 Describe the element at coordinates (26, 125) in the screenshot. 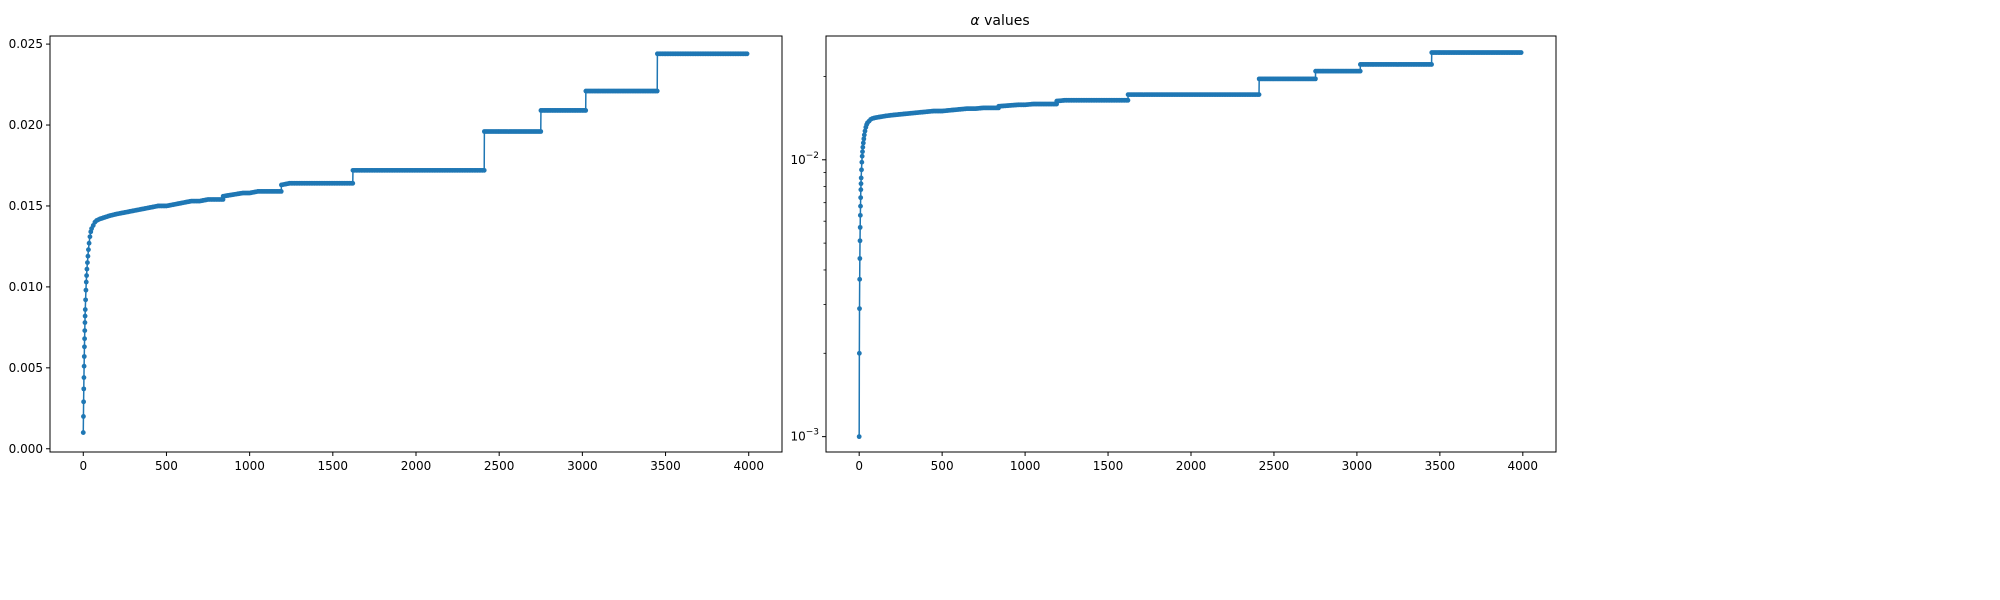

I see `y-tick-label: 0.020` at that location.